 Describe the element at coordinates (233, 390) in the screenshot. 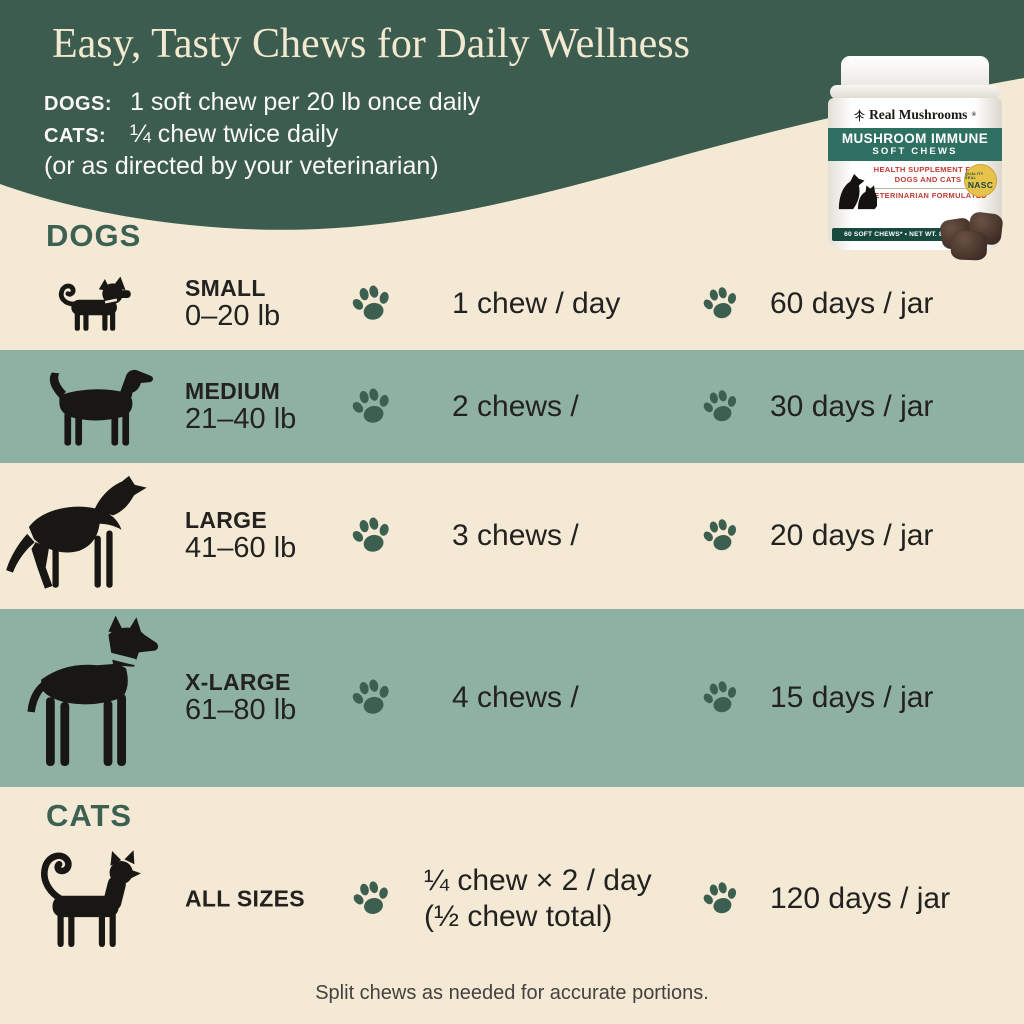

I see `size-label: MEDIUM` at that location.